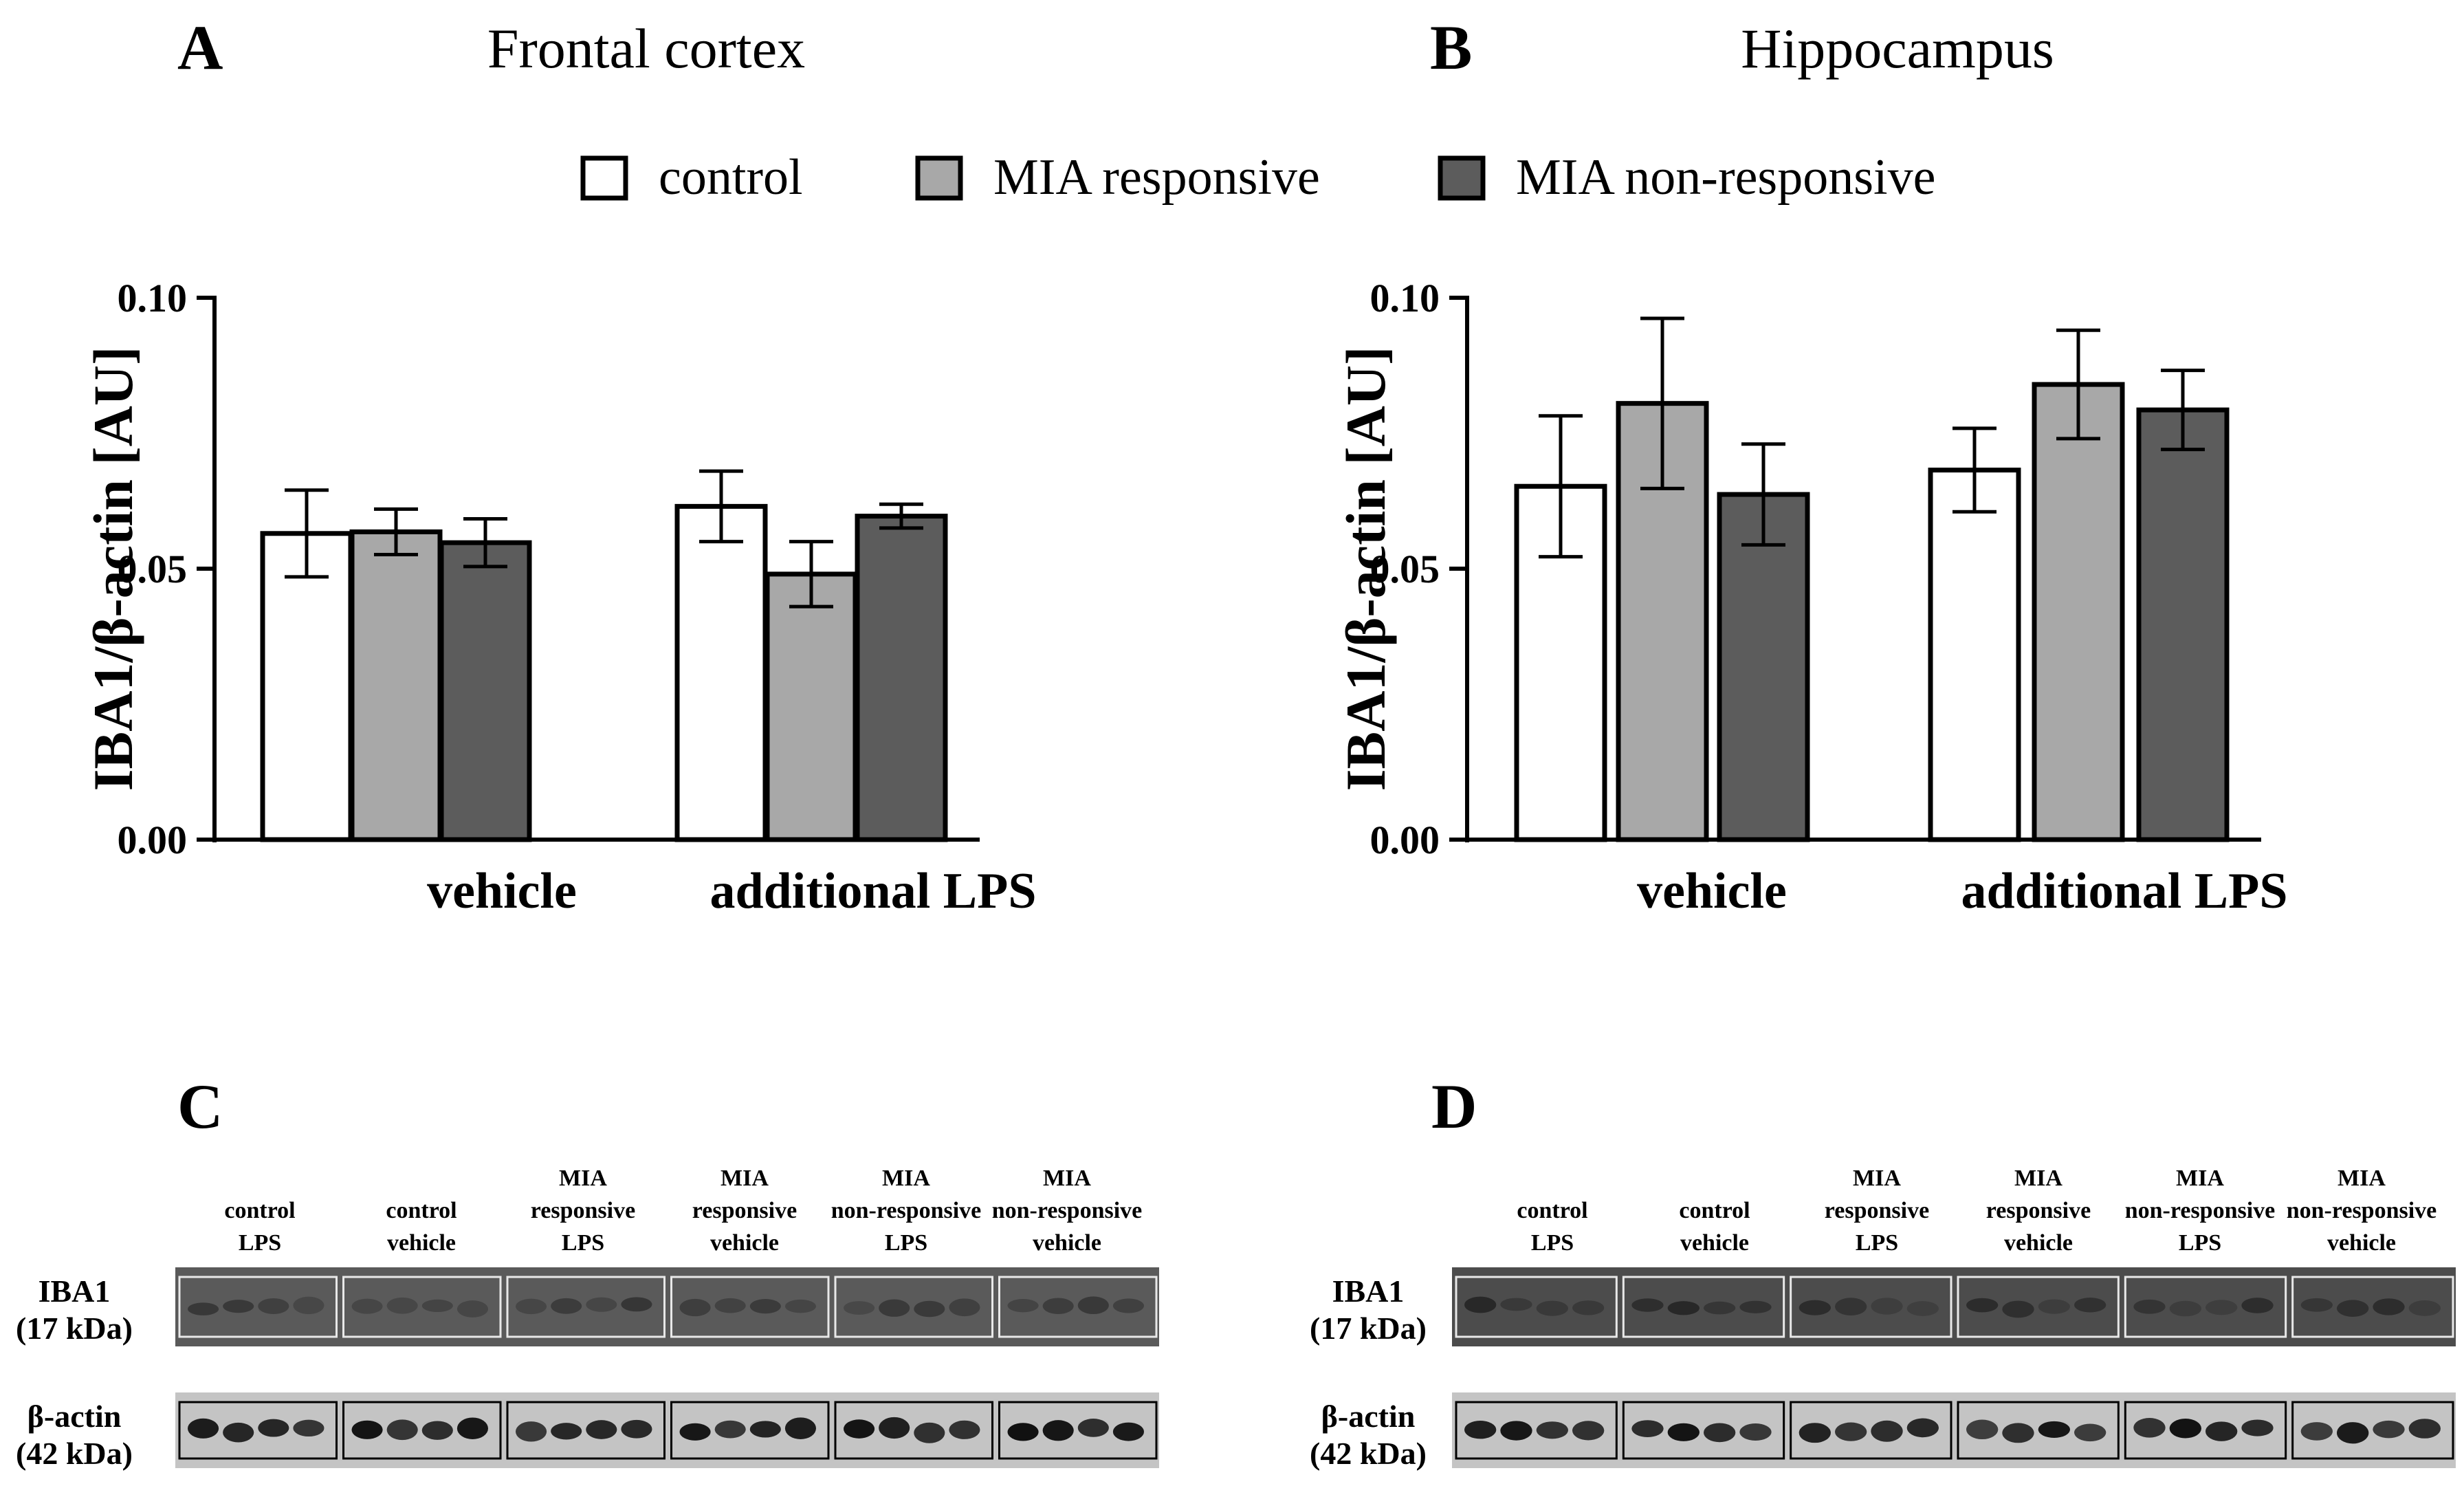 This screenshot has height=1486, width=2464. Describe the element at coordinates (646, 48) in the screenshot. I see `chart-title: Frontal cortex` at that location.